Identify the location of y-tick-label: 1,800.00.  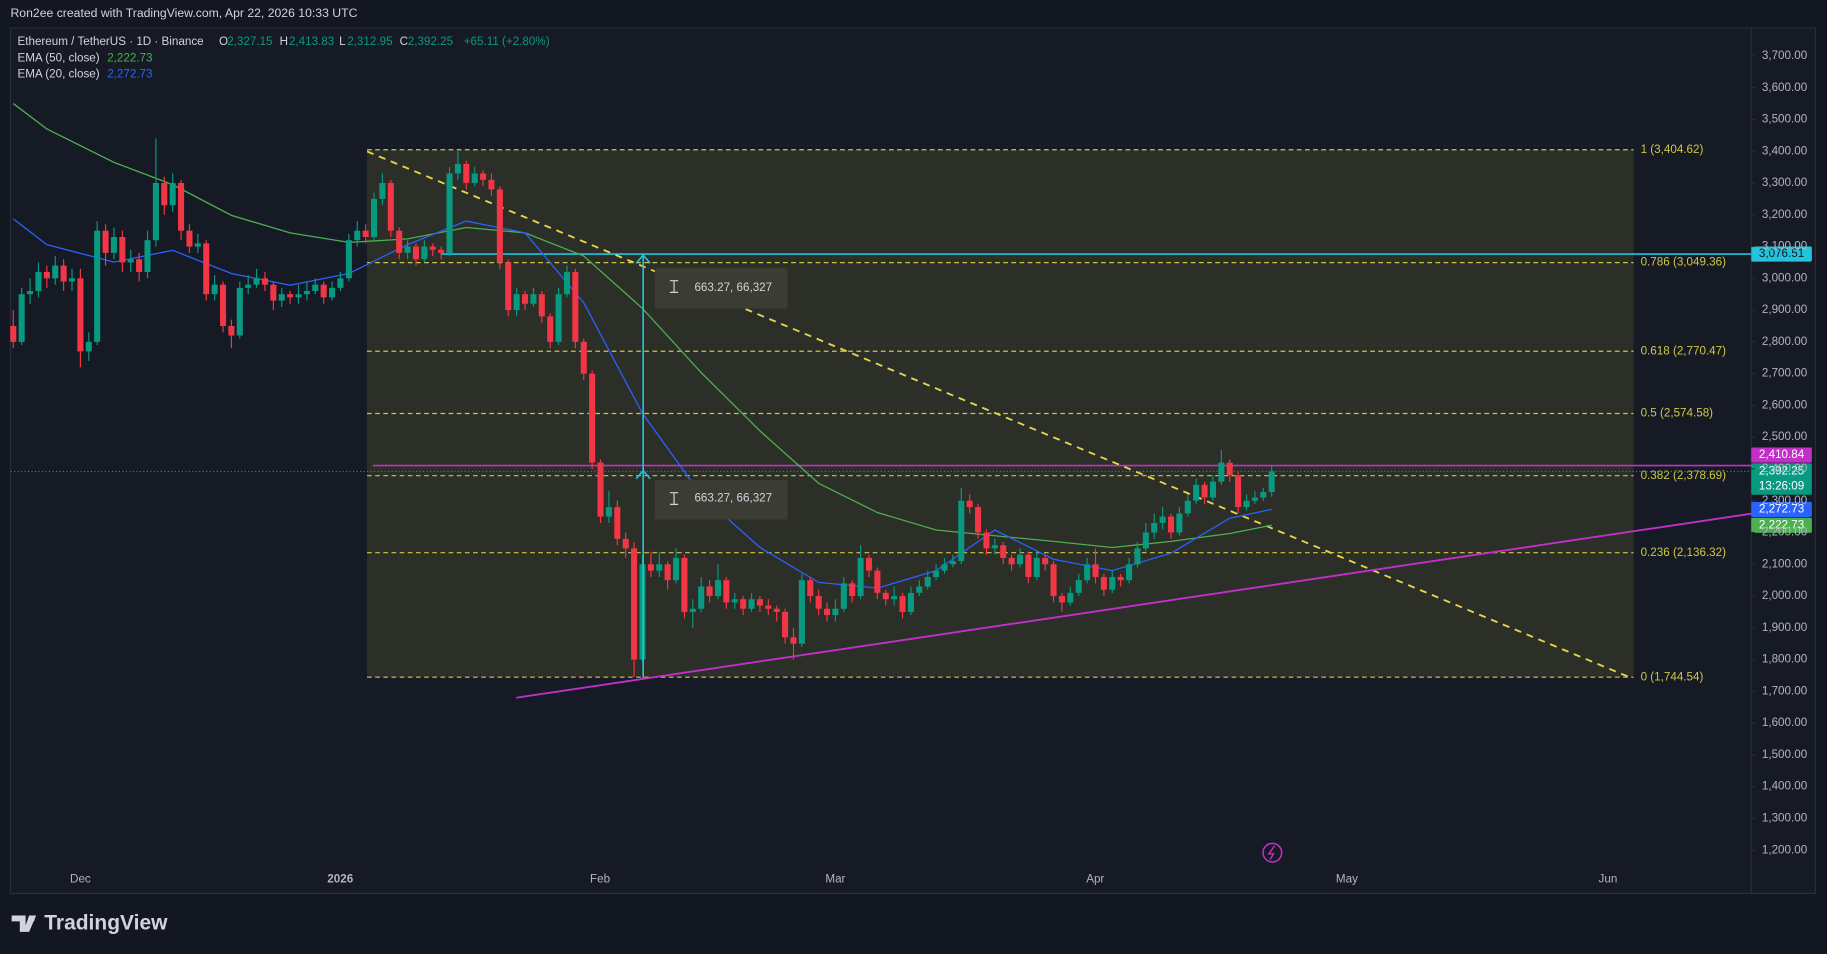
(1785, 659).